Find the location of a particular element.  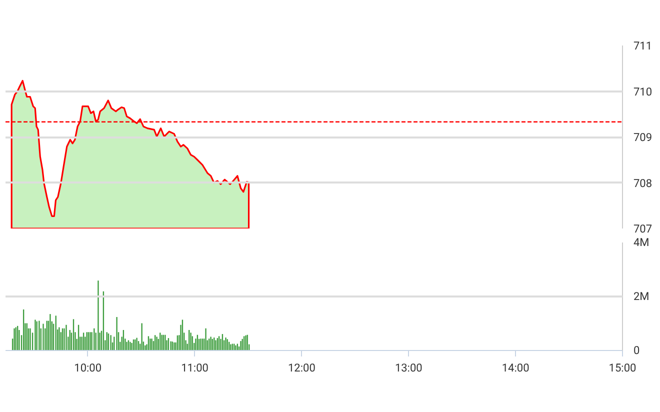

y-tick-label: 710 is located at coordinates (643, 91).